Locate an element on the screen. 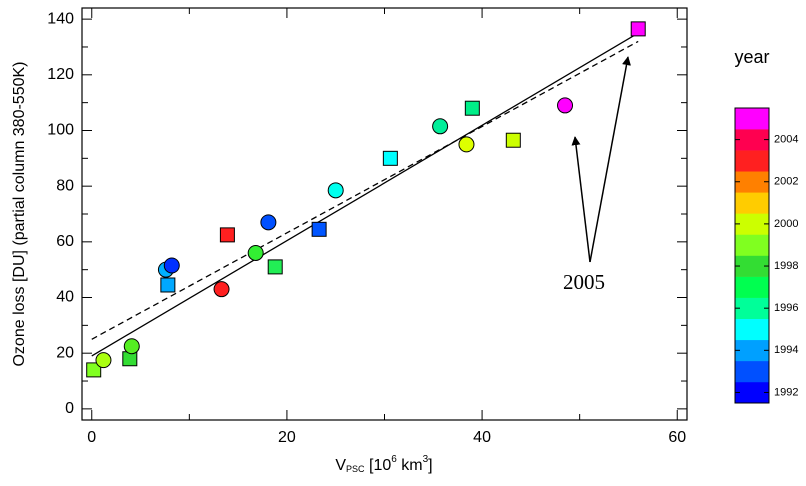 The width and height of the screenshot is (806, 486). colorbar-tick-label: 2002 is located at coordinates (786, 182).